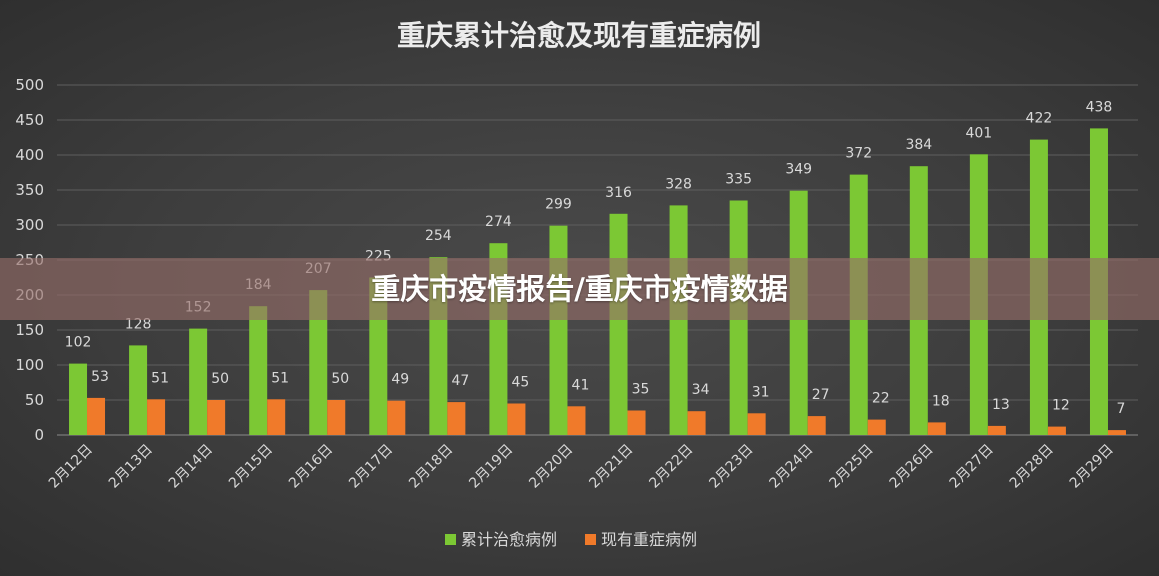 The image size is (1159, 576). I want to click on data-label-cured: 128, so click(138, 324).